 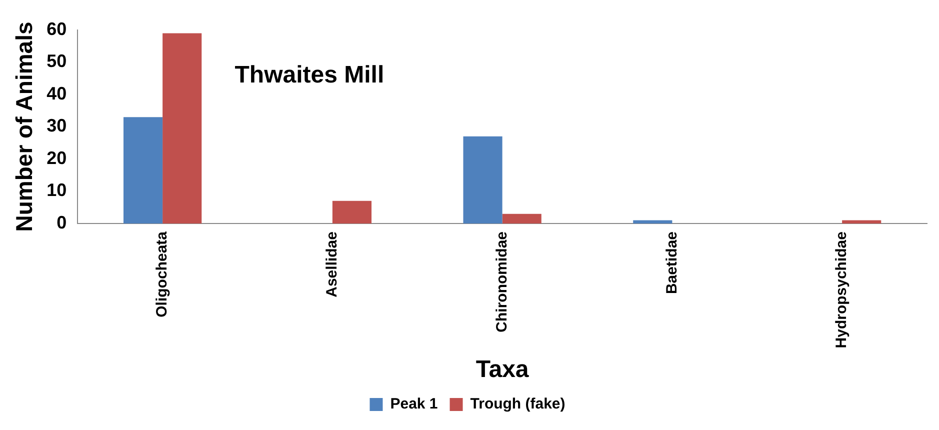 What do you see at coordinates (501, 281) in the screenshot?
I see `x-tick-label: Chironomidae` at bounding box center [501, 281].